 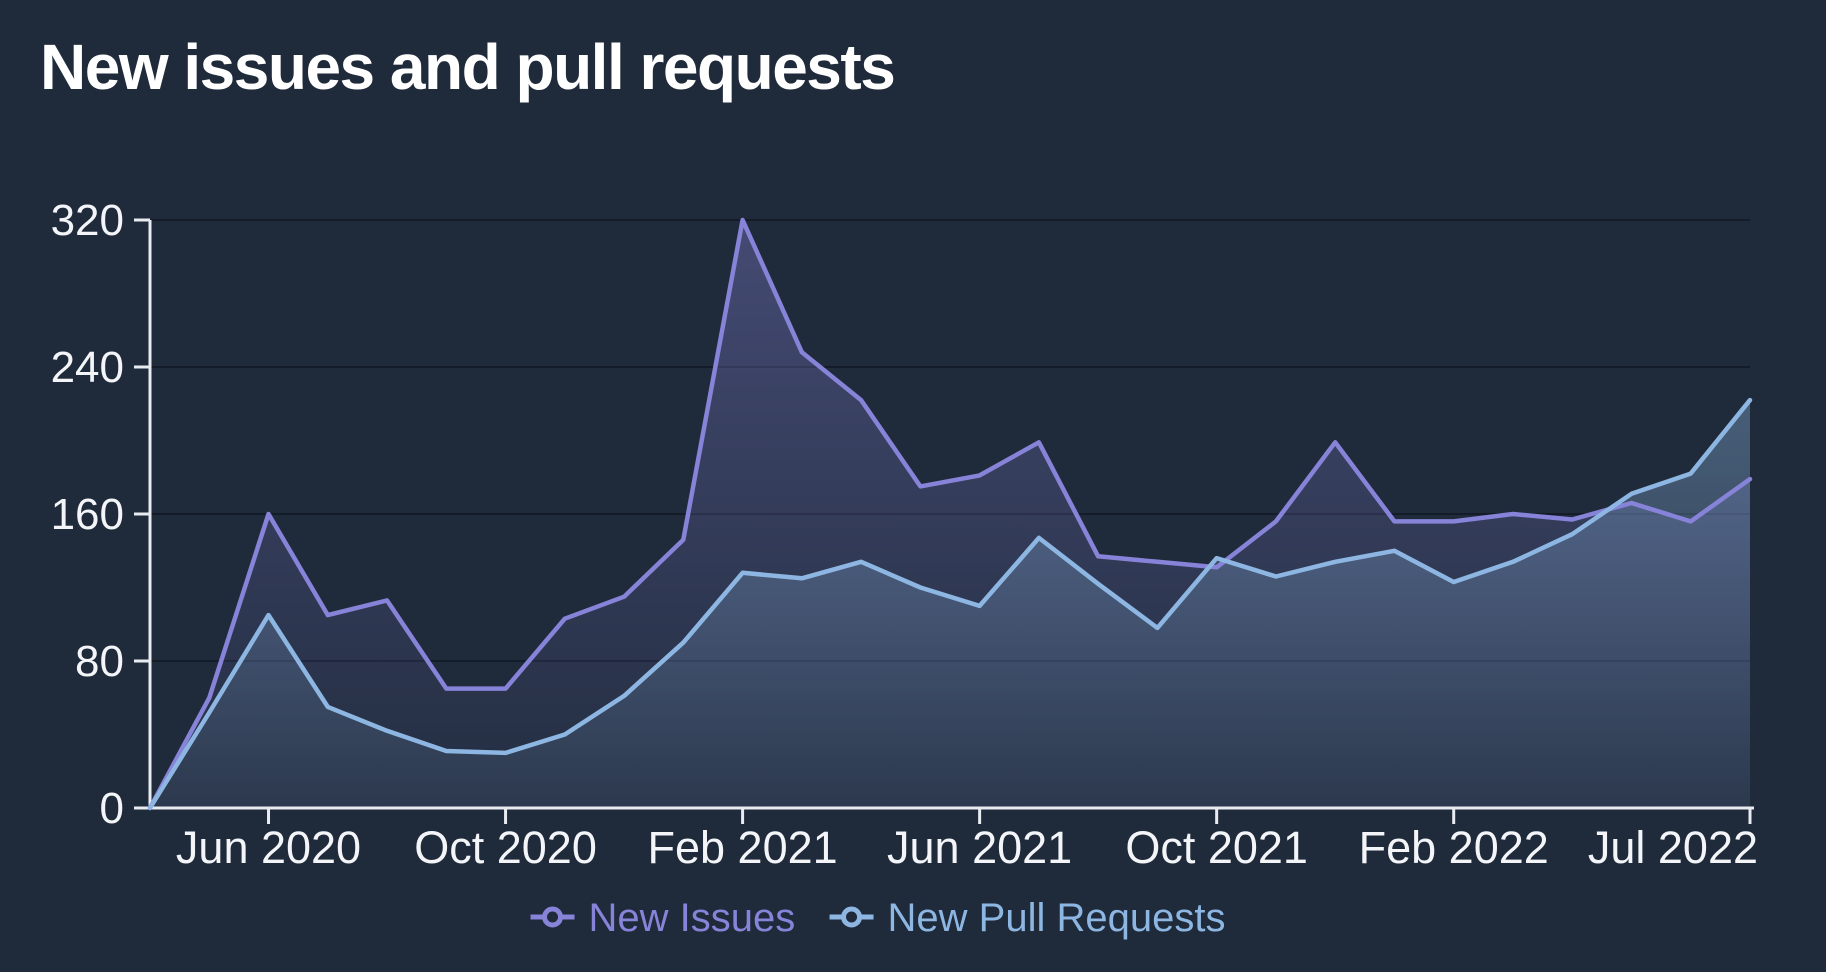 What do you see at coordinates (1673, 847) in the screenshot?
I see `x-tick-label: Jul 2022` at bounding box center [1673, 847].